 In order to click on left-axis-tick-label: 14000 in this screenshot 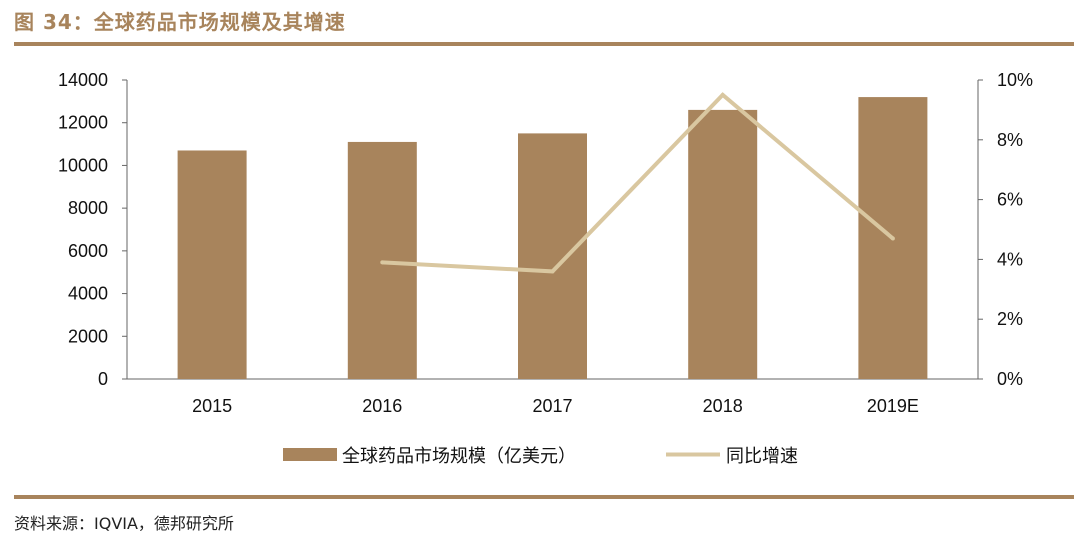, I will do `click(83, 80)`.